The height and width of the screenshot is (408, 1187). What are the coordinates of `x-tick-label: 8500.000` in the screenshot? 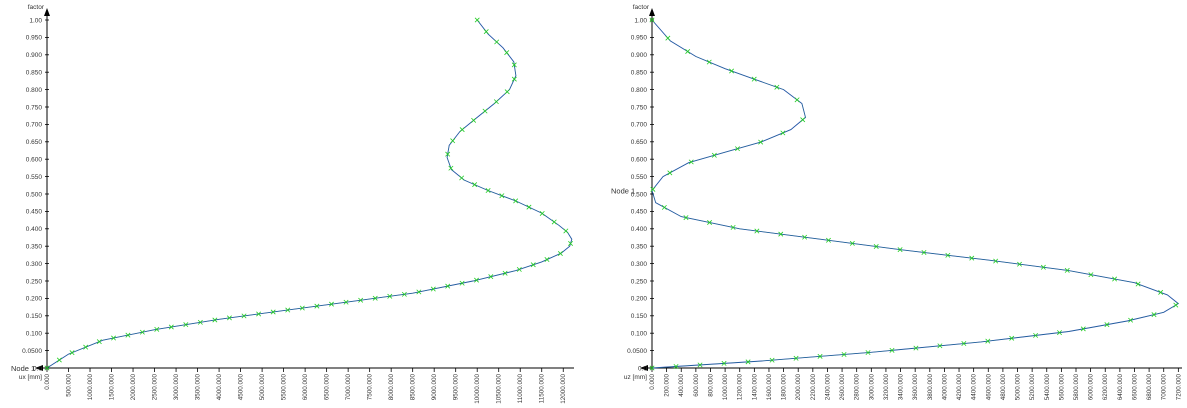 It's located at (413, 387).